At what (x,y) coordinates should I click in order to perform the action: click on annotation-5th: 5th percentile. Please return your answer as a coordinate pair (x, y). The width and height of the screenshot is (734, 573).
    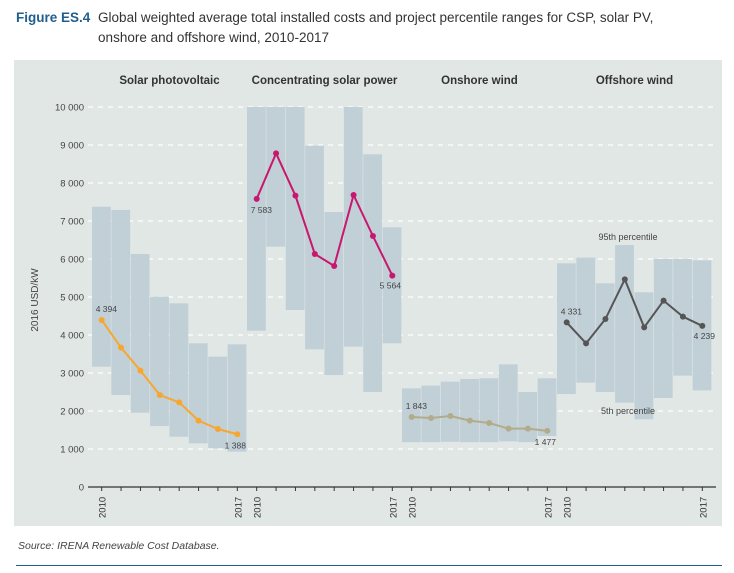
    Looking at the image, I should click on (628, 411).